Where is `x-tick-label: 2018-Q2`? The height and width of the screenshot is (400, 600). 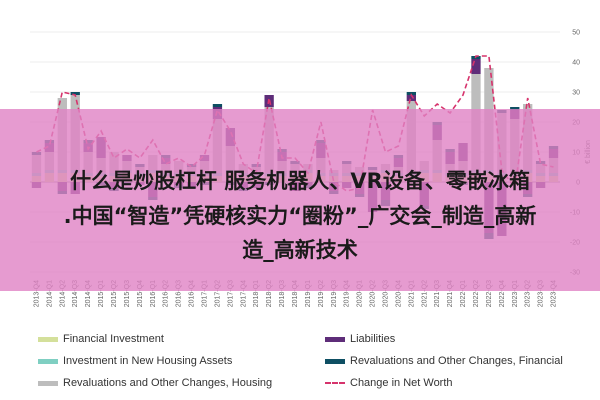
x-tick-label: 2018-Q2 is located at coordinates (269, 293).